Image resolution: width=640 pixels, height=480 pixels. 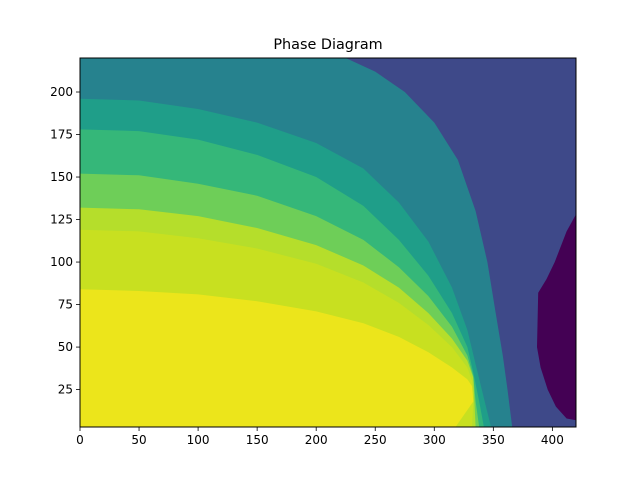 I want to click on x-tick-label: 0, so click(x=80, y=440).